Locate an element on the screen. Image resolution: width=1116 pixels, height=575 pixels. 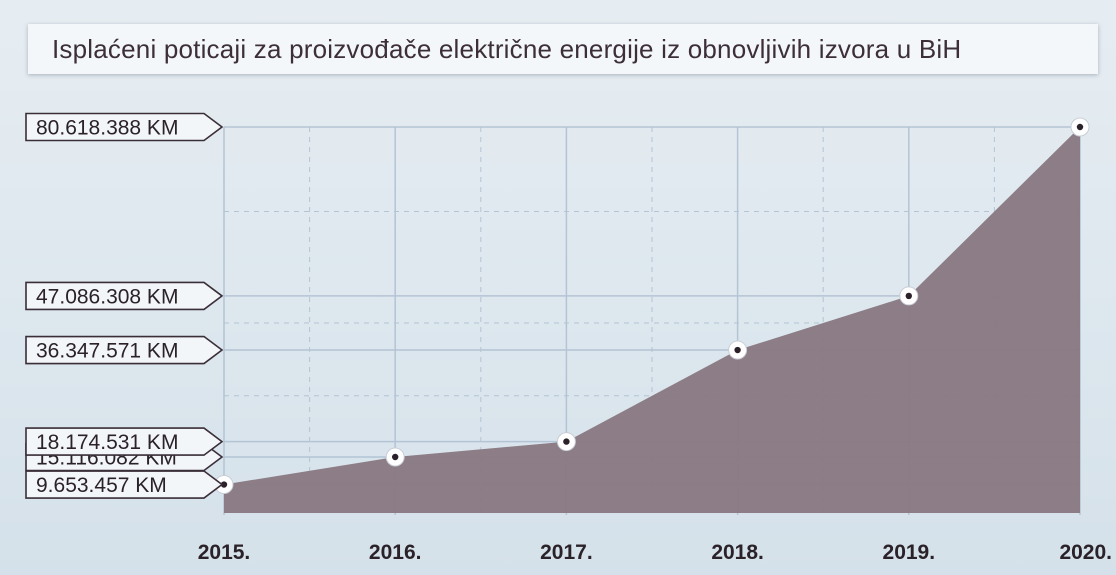
value-label: 36.347.571 KM is located at coordinates (124, 350).